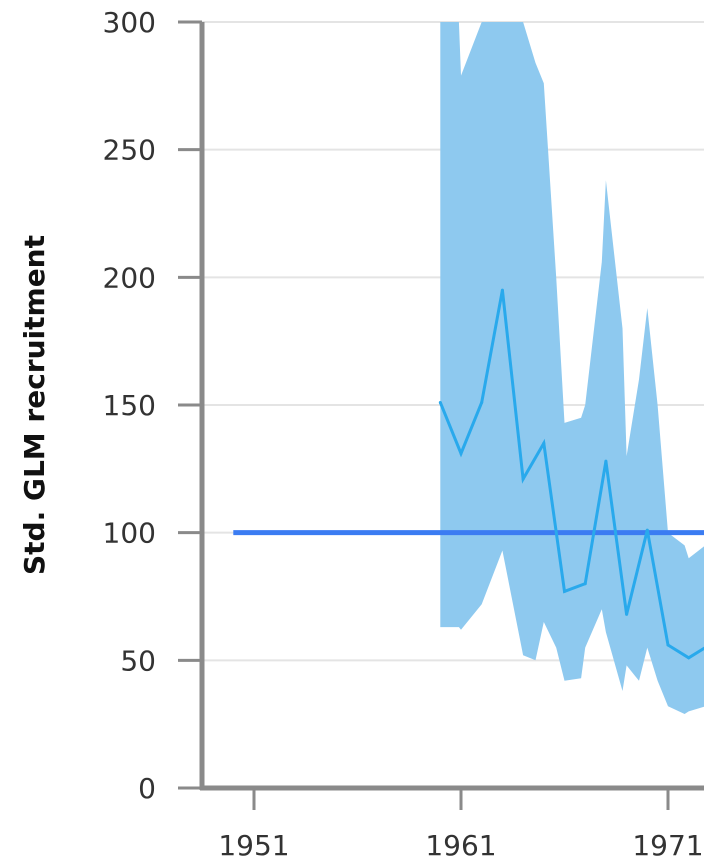  Describe the element at coordinates (138, 660) in the screenshot. I see `y-tick-label: 50` at that location.